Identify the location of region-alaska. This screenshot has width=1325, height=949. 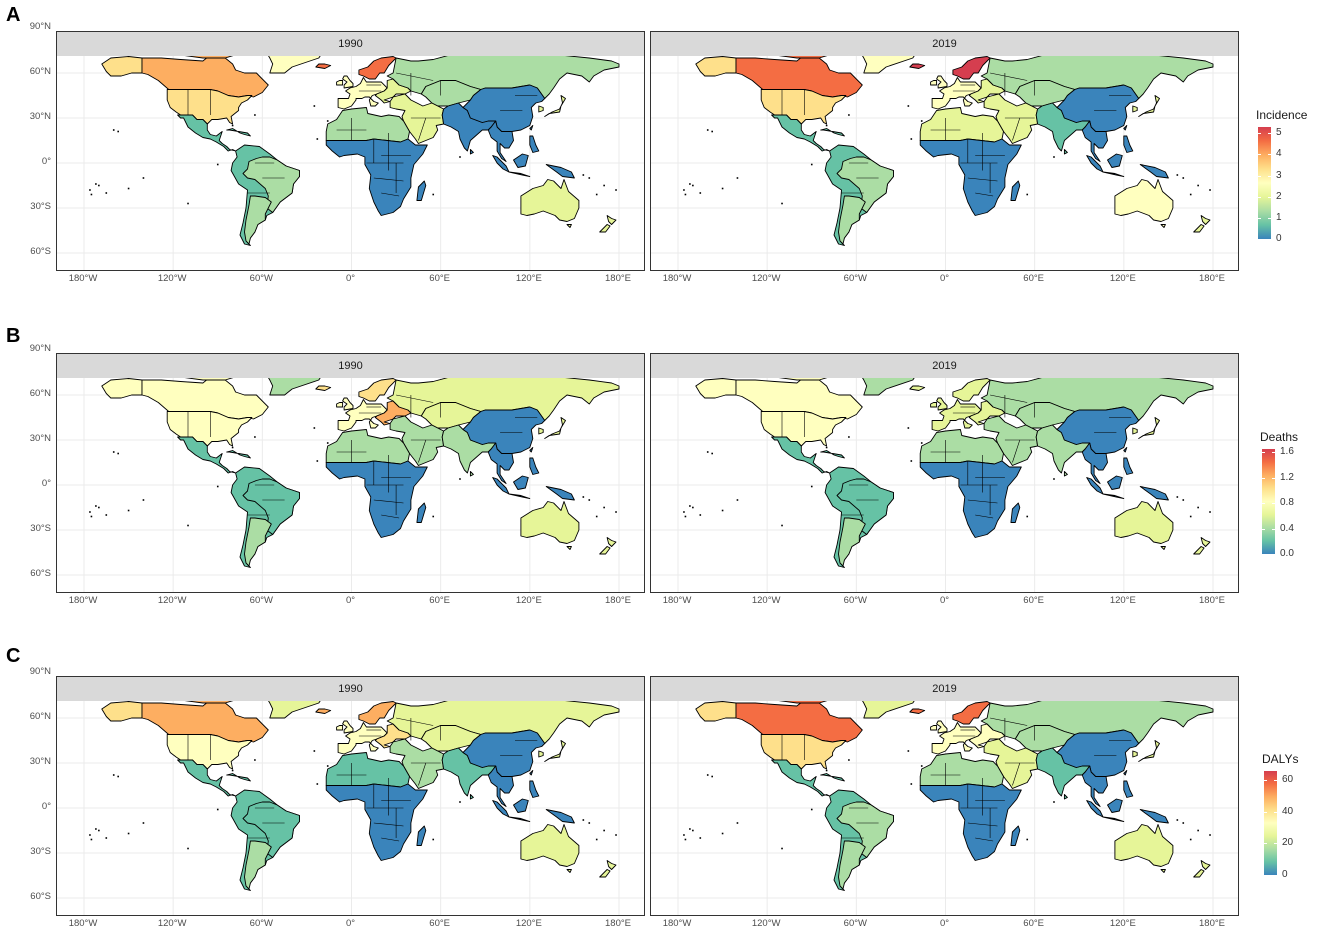
(716, 66).